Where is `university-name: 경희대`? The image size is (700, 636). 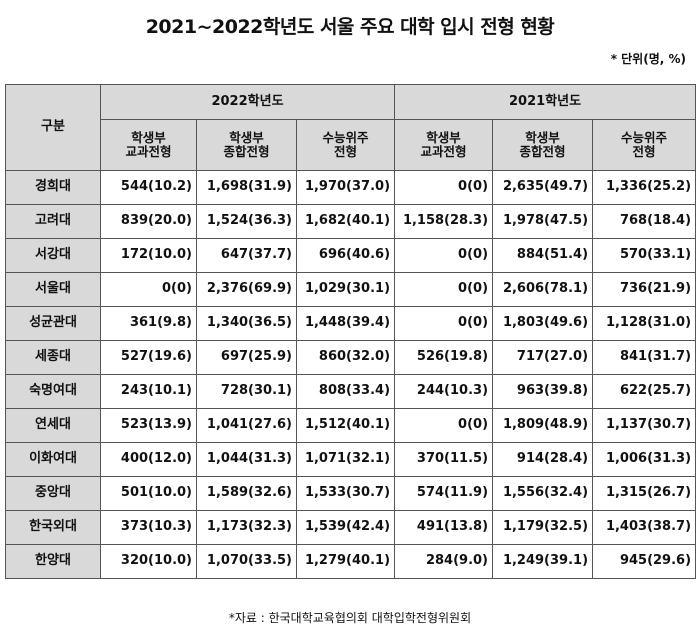
university-name: 경희대 is located at coordinates (53, 187).